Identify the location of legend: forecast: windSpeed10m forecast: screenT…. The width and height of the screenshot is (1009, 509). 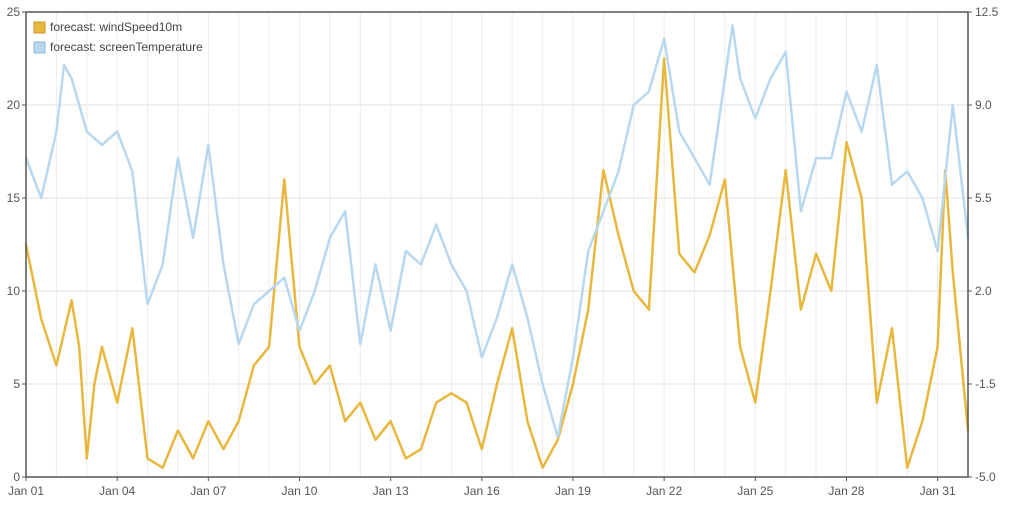
(118, 37).